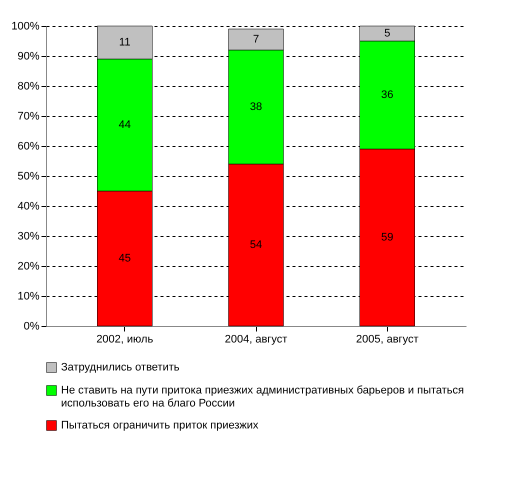 Image resolution: width=506 pixels, height=490 pixels. What do you see at coordinates (256, 340) in the screenshot?
I see `x-tick-label: 2004, август` at bounding box center [256, 340].